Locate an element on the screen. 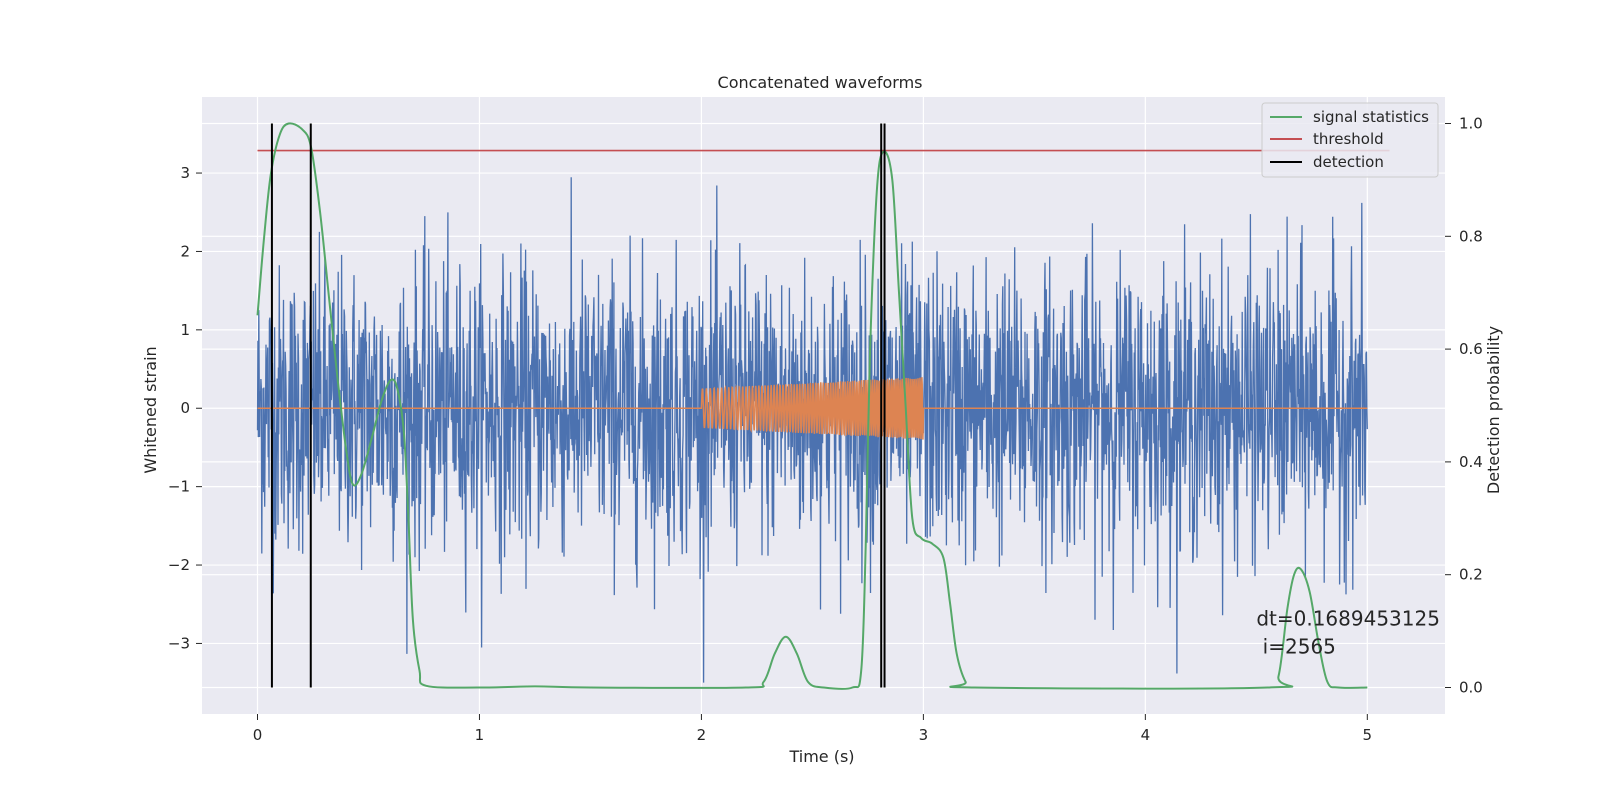  y-left-tick-label-1: −2 is located at coordinates (179, 565).